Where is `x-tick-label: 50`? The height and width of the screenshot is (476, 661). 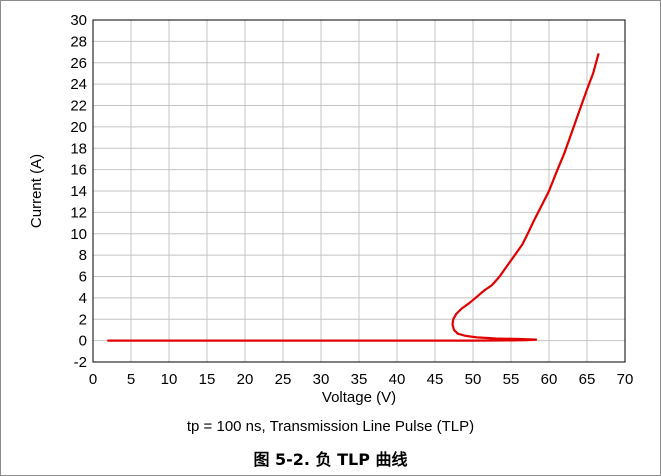 x-tick-label: 50 is located at coordinates (473, 379).